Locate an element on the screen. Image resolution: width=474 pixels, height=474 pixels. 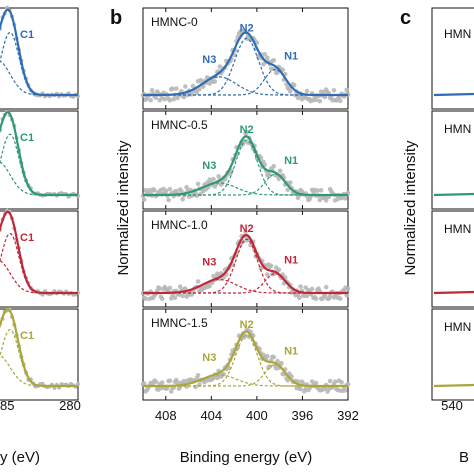
panel-c: HMN HMN HMN HMN is located at coordinates (452, 204).